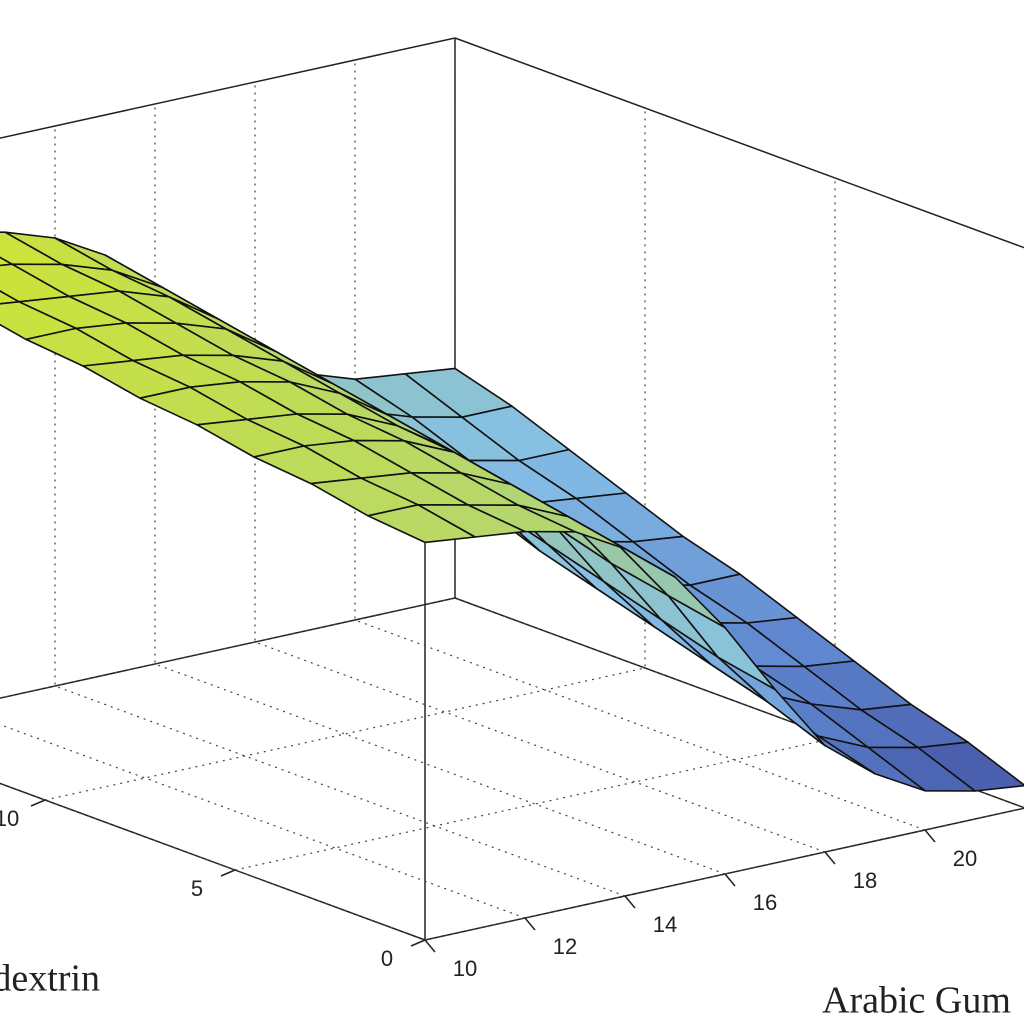 The height and width of the screenshot is (1024, 1024). What do you see at coordinates (965, 858) in the screenshot?
I see `x-tick-label: 20` at bounding box center [965, 858].